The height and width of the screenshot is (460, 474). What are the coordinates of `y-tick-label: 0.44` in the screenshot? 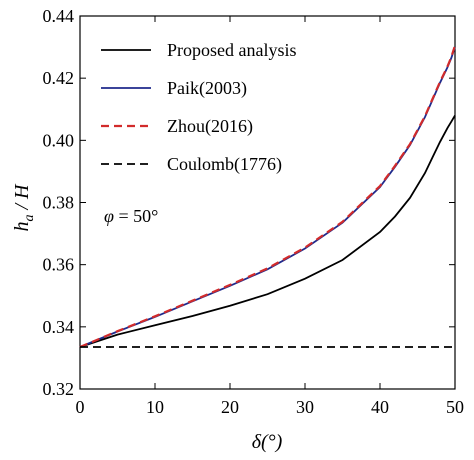 It's located at (59, 16).